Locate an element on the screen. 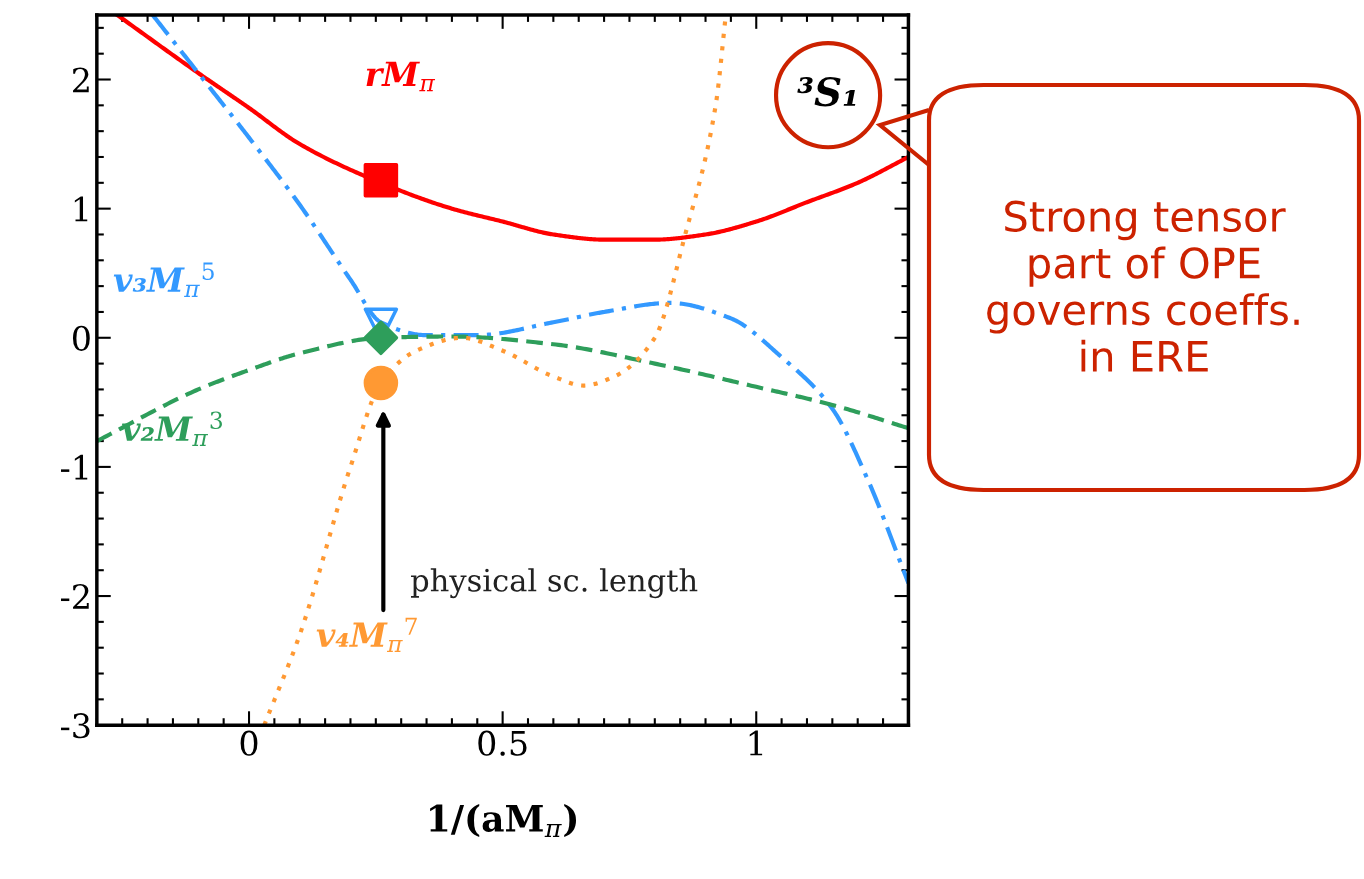  annotation: ³S₁ is located at coordinates (826, 92).